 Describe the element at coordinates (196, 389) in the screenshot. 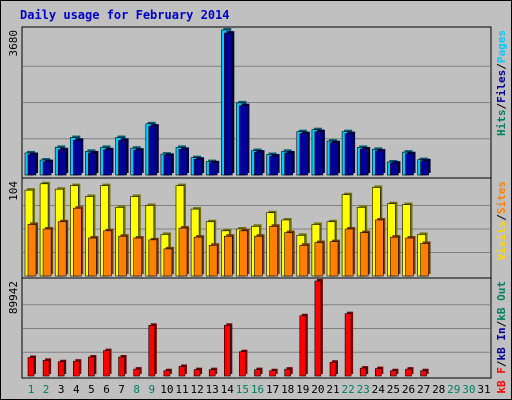

I see `x-tick-day-12: 12` at that location.